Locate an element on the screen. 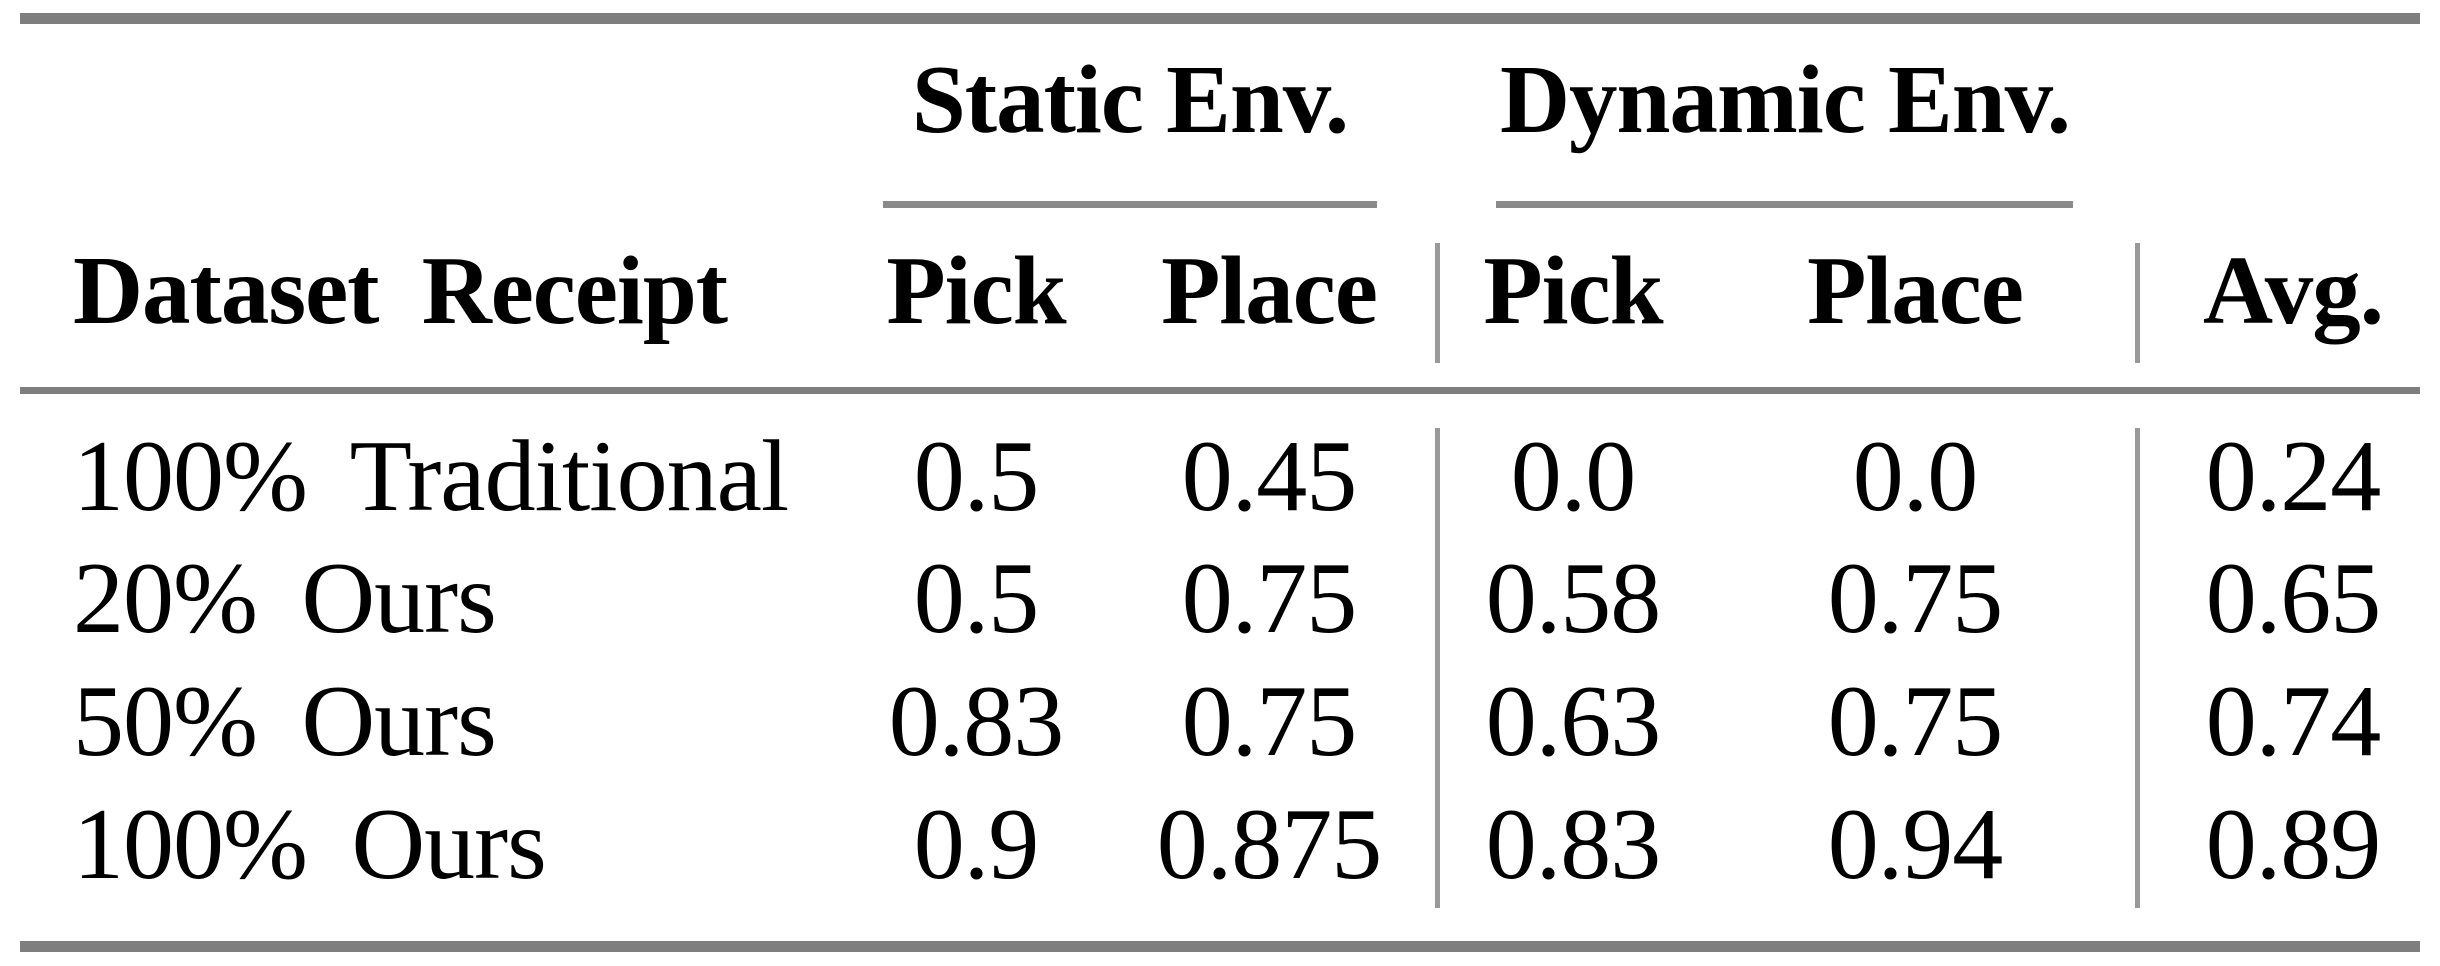  cell-static-pick: 0.9 is located at coordinates (976, 844).